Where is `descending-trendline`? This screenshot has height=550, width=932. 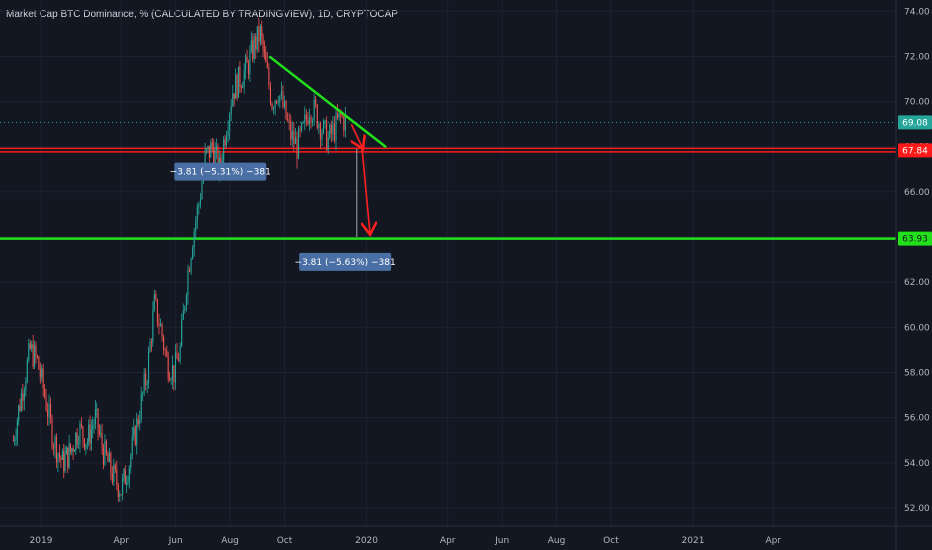
descending-trendline is located at coordinates (327, 102).